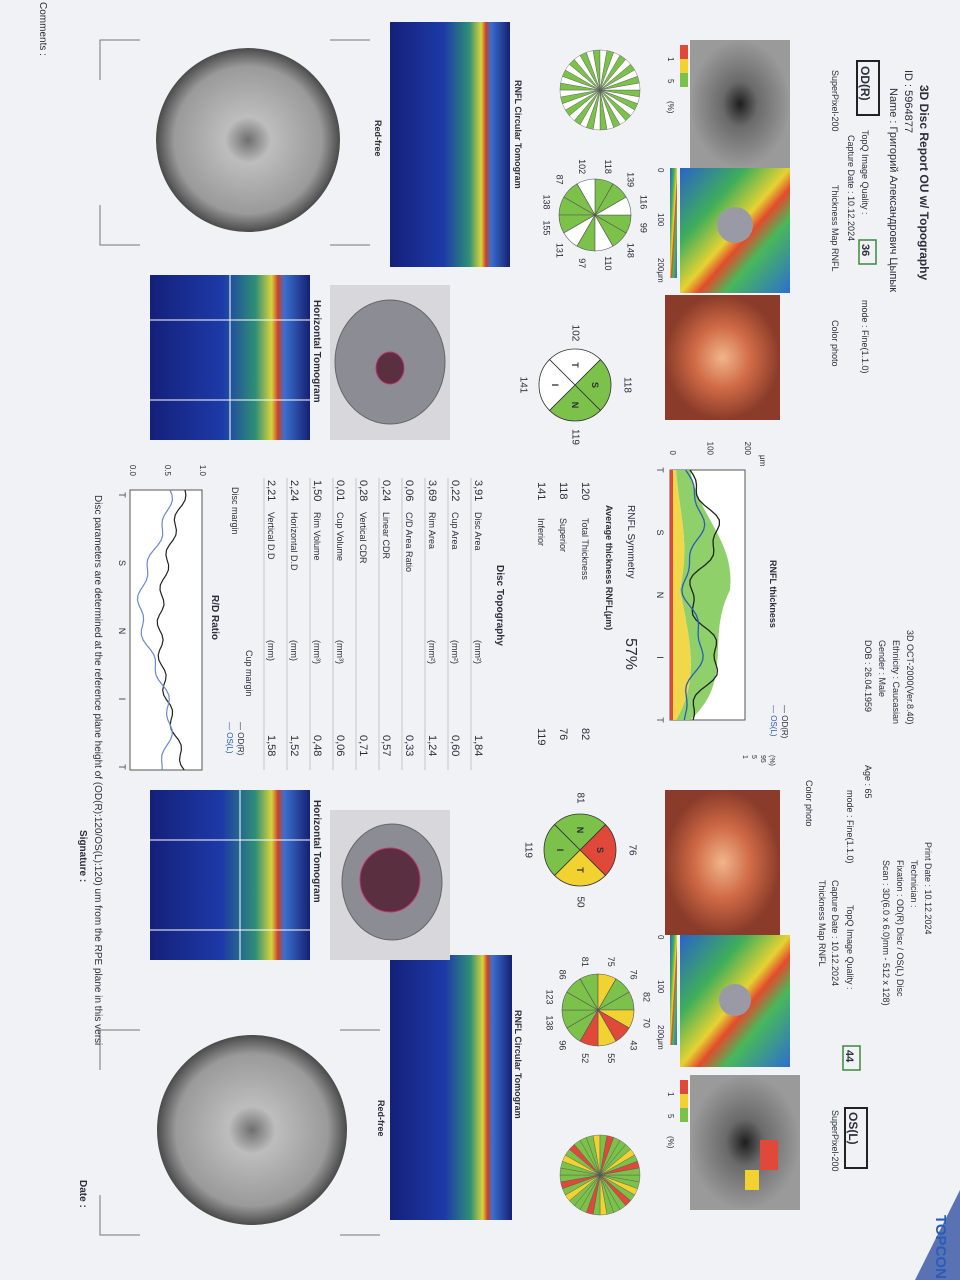 The width and height of the screenshot is (960, 1280). Describe the element at coordinates (771, 760) in the screenshot. I see `percent-label: (%)` at that location.